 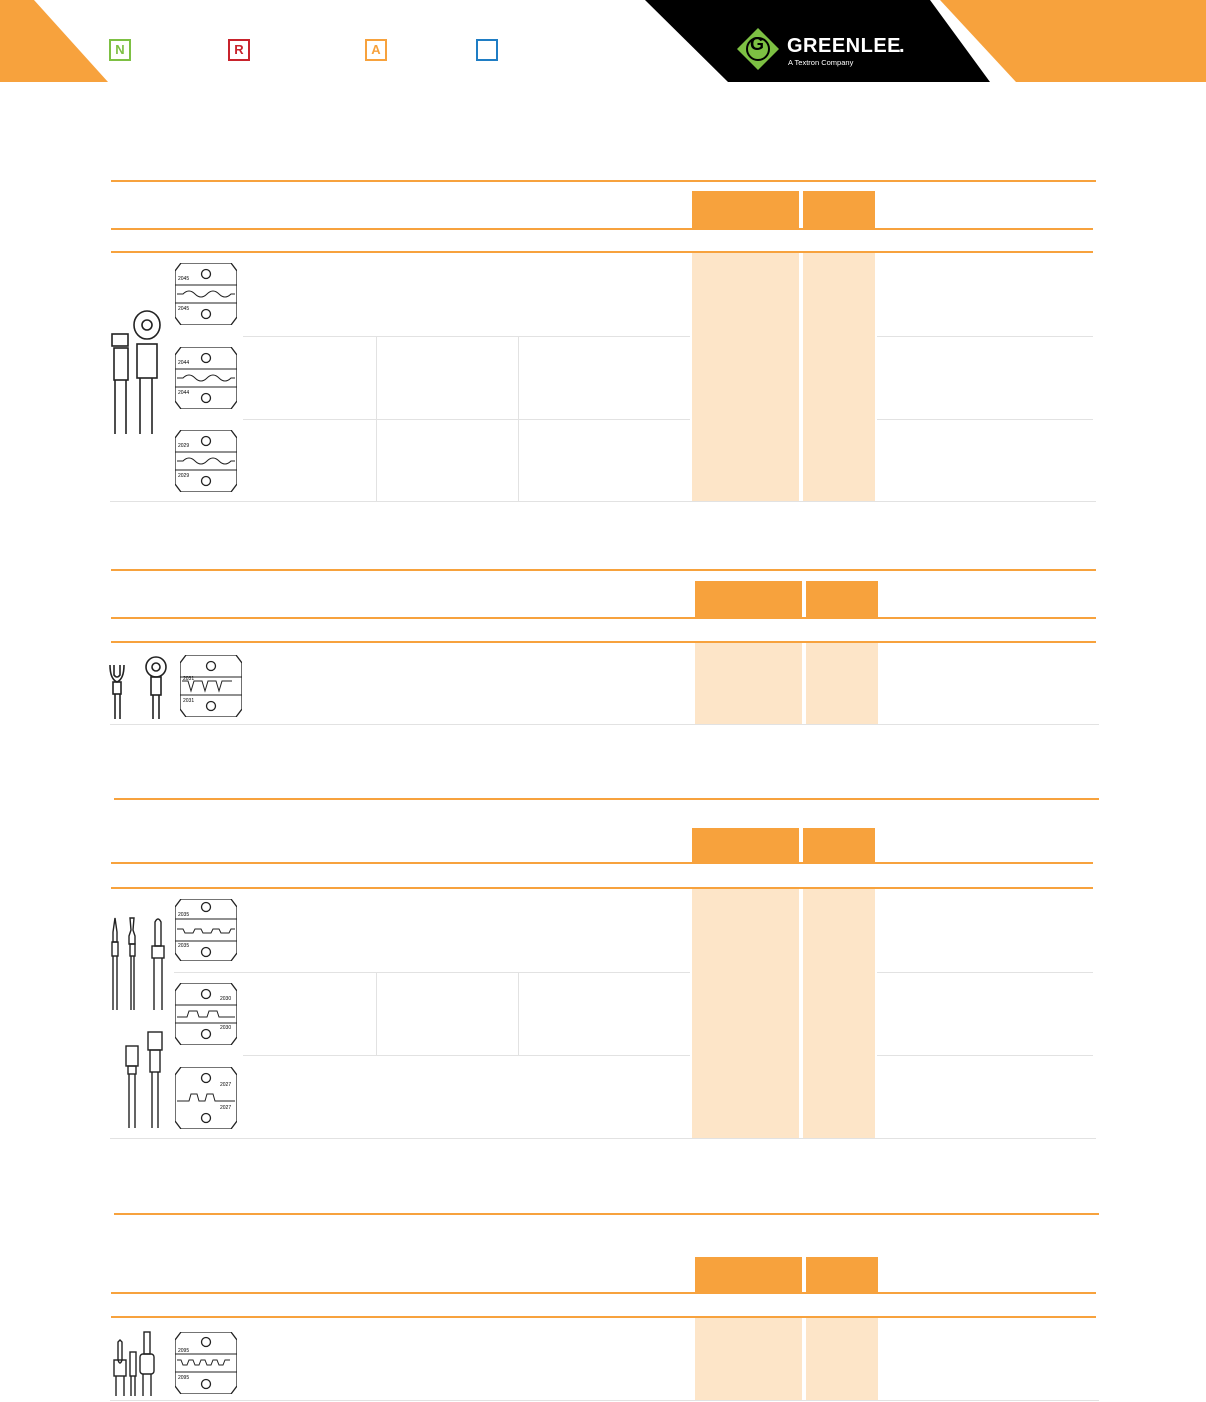 I want to click on die-label-bottom: 2095, so click(x=183, y=1378).